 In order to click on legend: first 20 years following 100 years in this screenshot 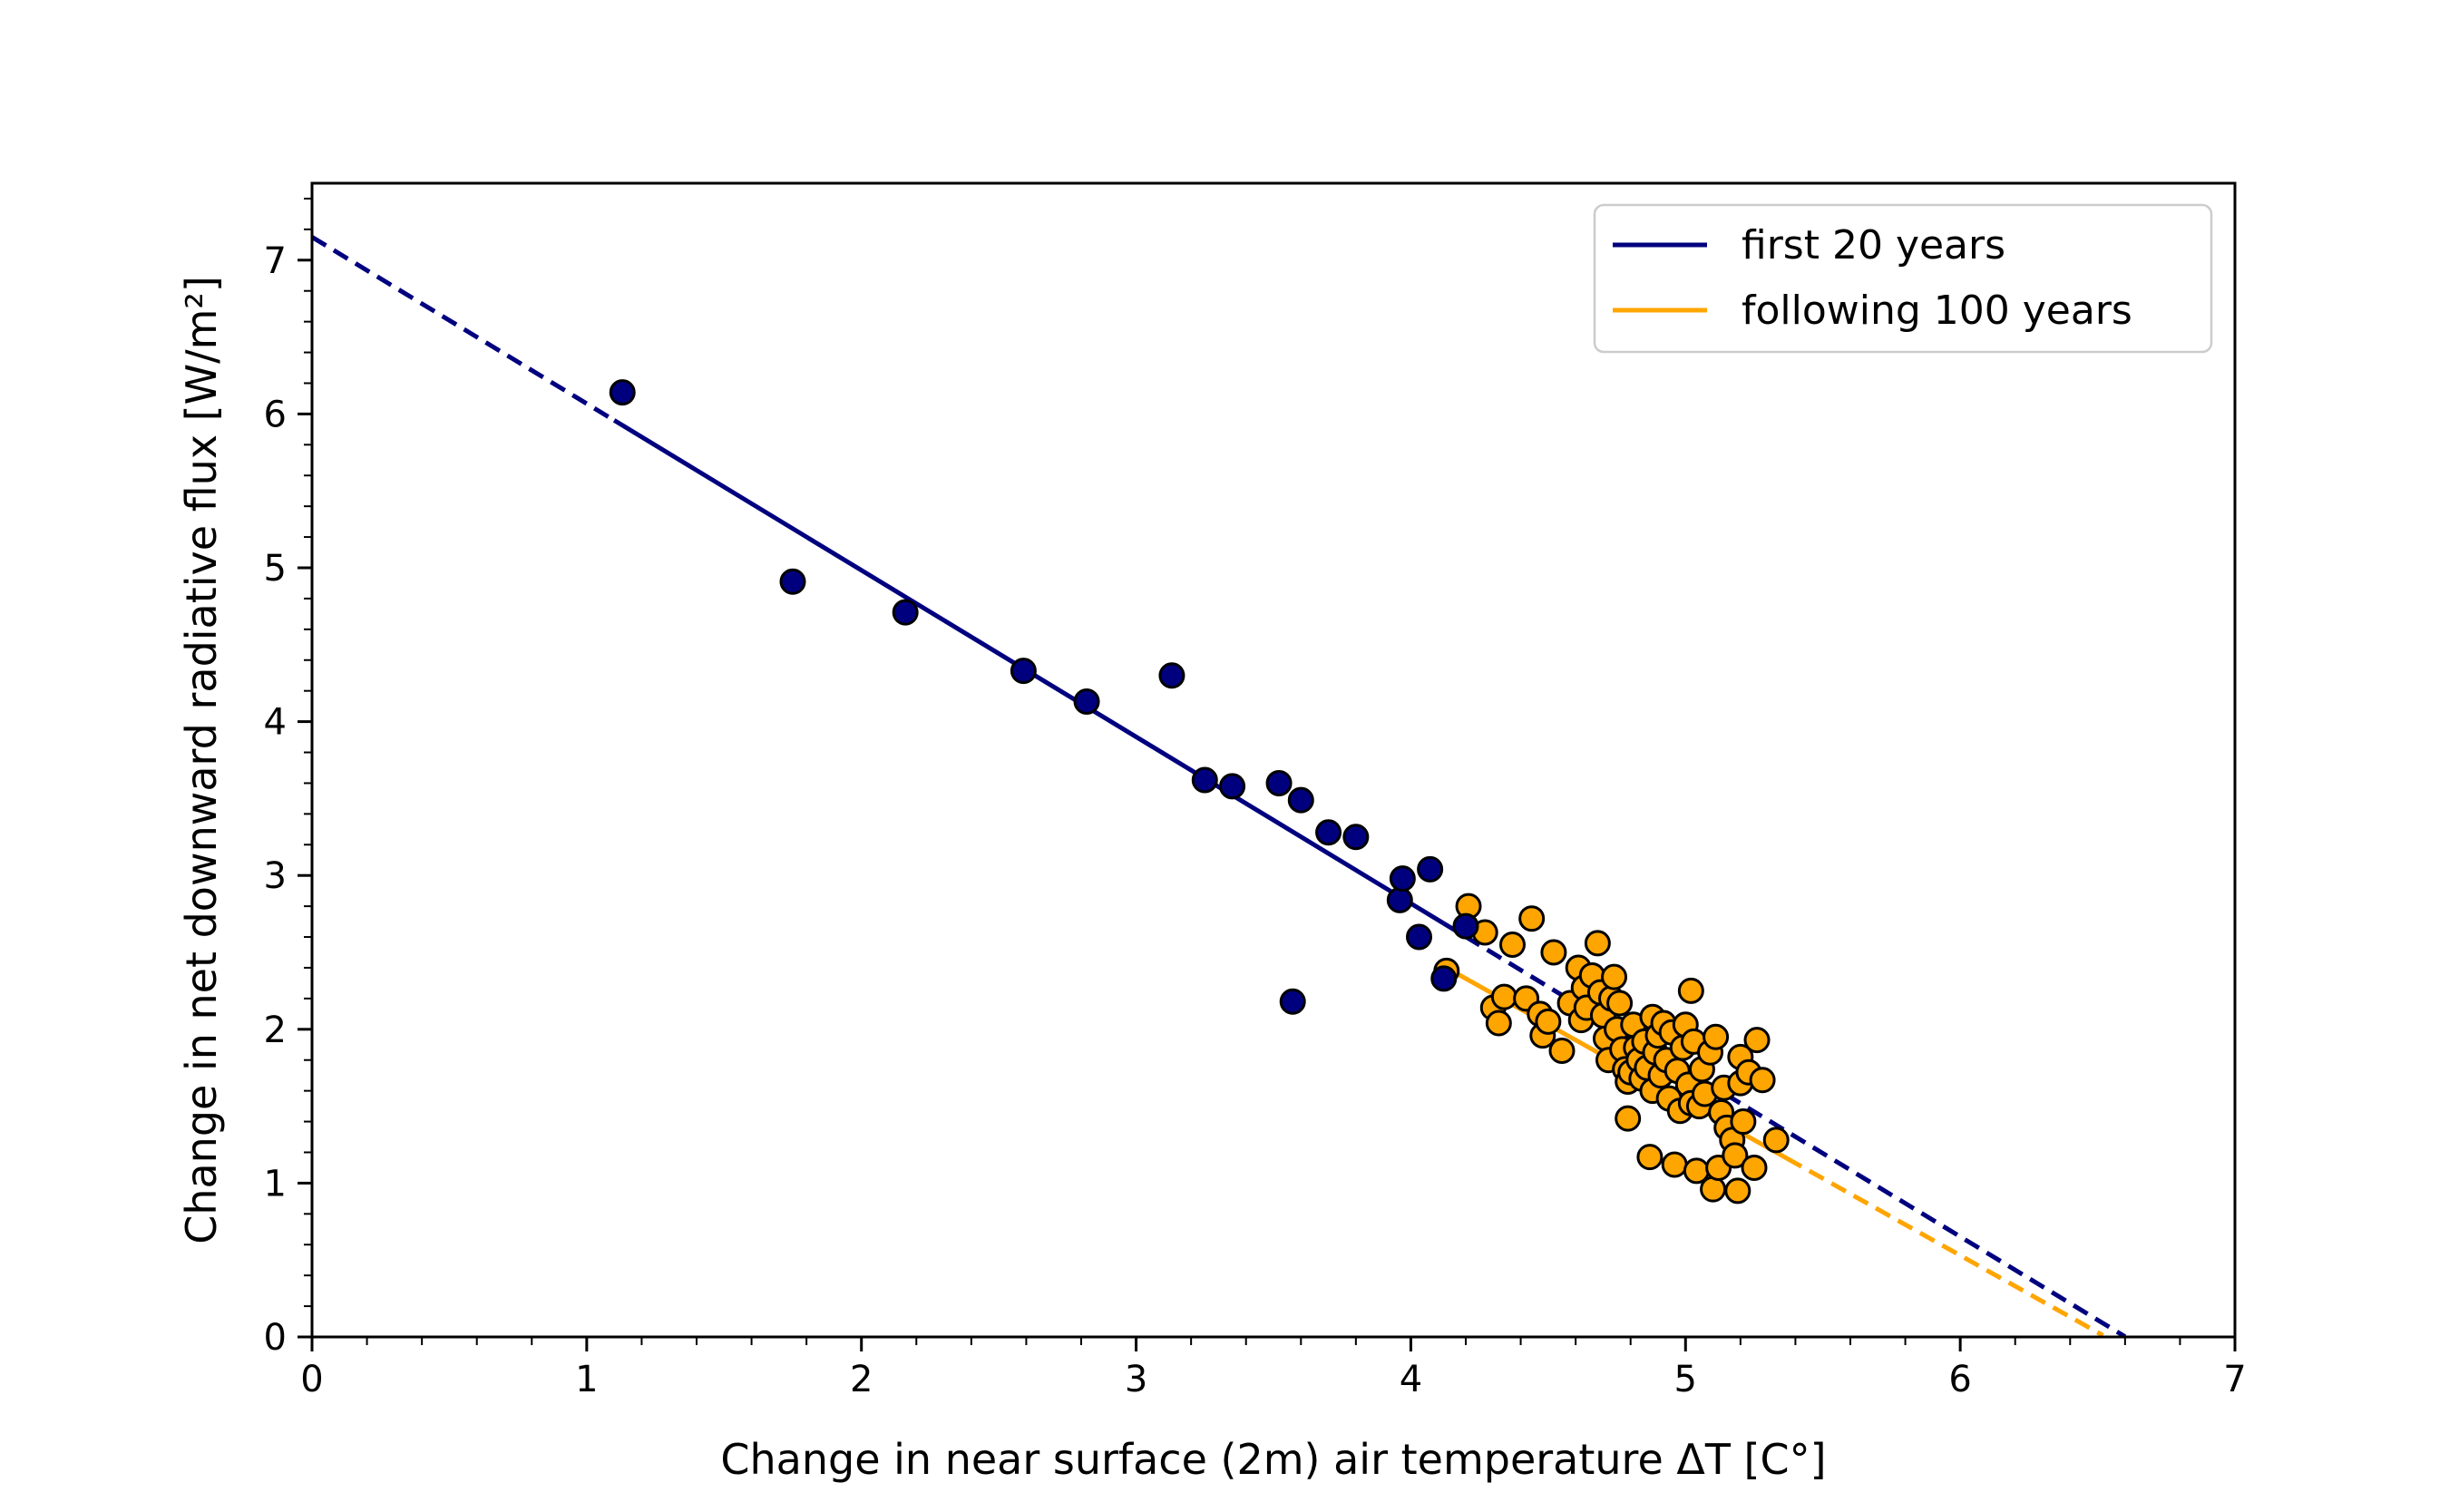, I will do `click(1903, 278)`.